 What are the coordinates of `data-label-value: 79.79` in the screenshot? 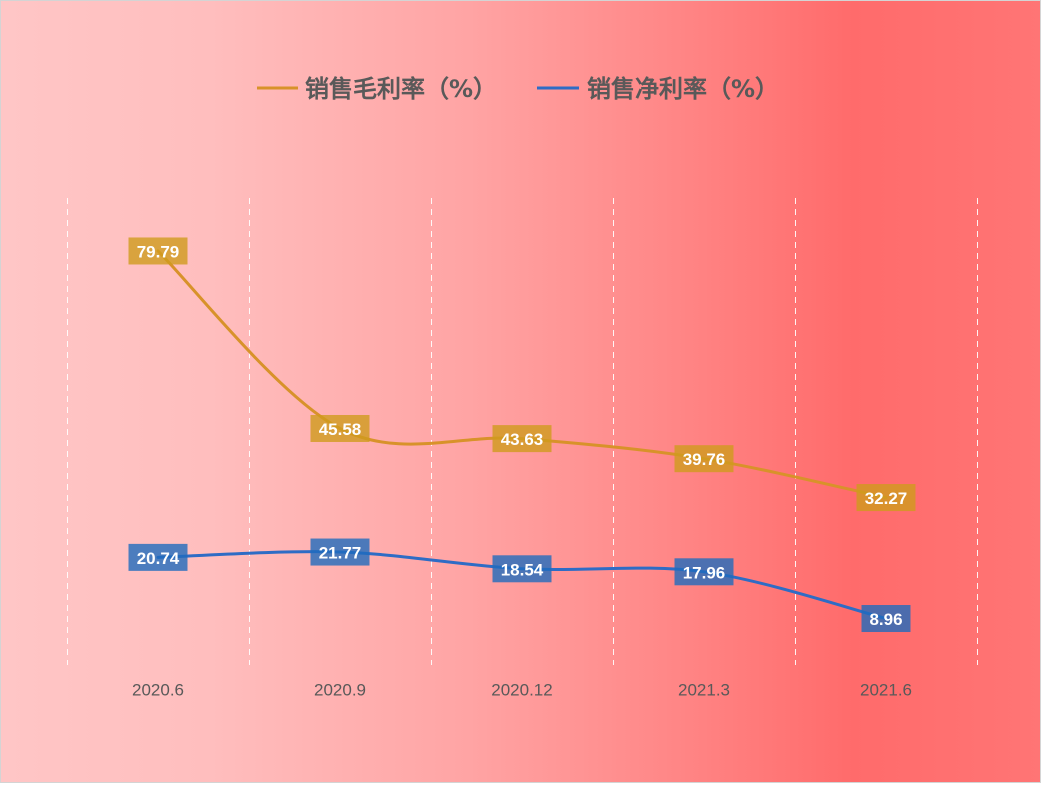 It's located at (158, 251).